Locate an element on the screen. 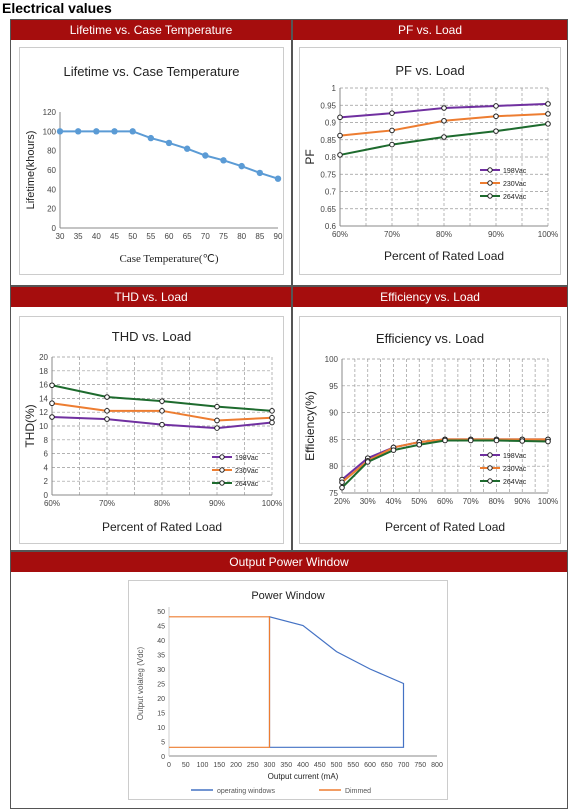 Image resolution: width=570 pixels, height=812 pixels. y-tick-label: 90 is located at coordinates (333, 413).